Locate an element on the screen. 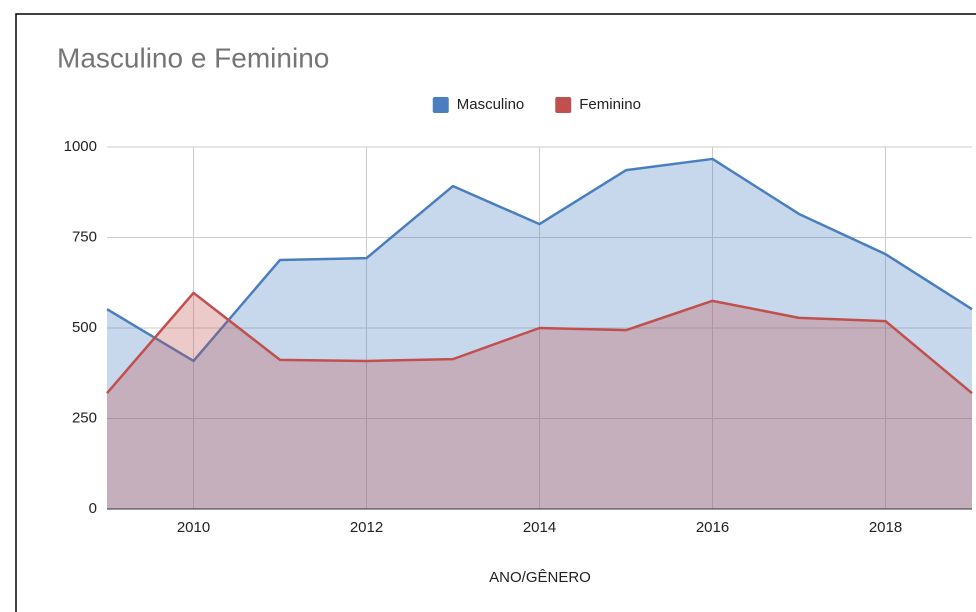  x-tick-label: 2018 is located at coordinates (885, 527).